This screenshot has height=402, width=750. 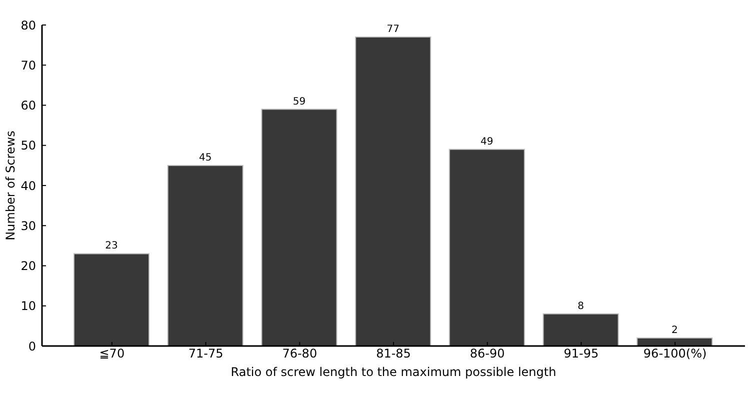 I want to click on x-tick-label: 76-80, so click(x=300, y=353).